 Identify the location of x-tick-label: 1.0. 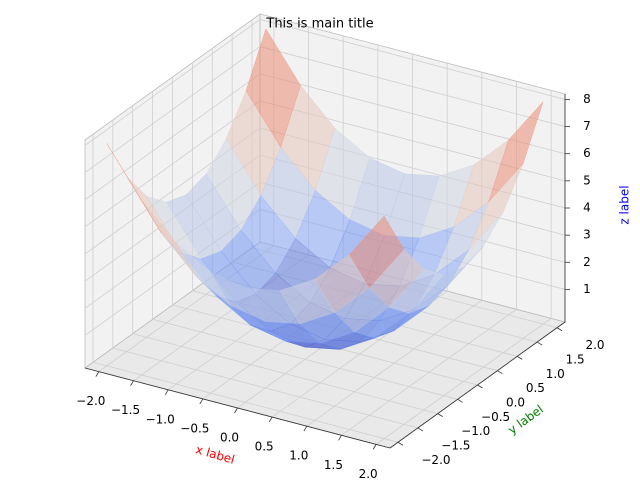
(298, 456).